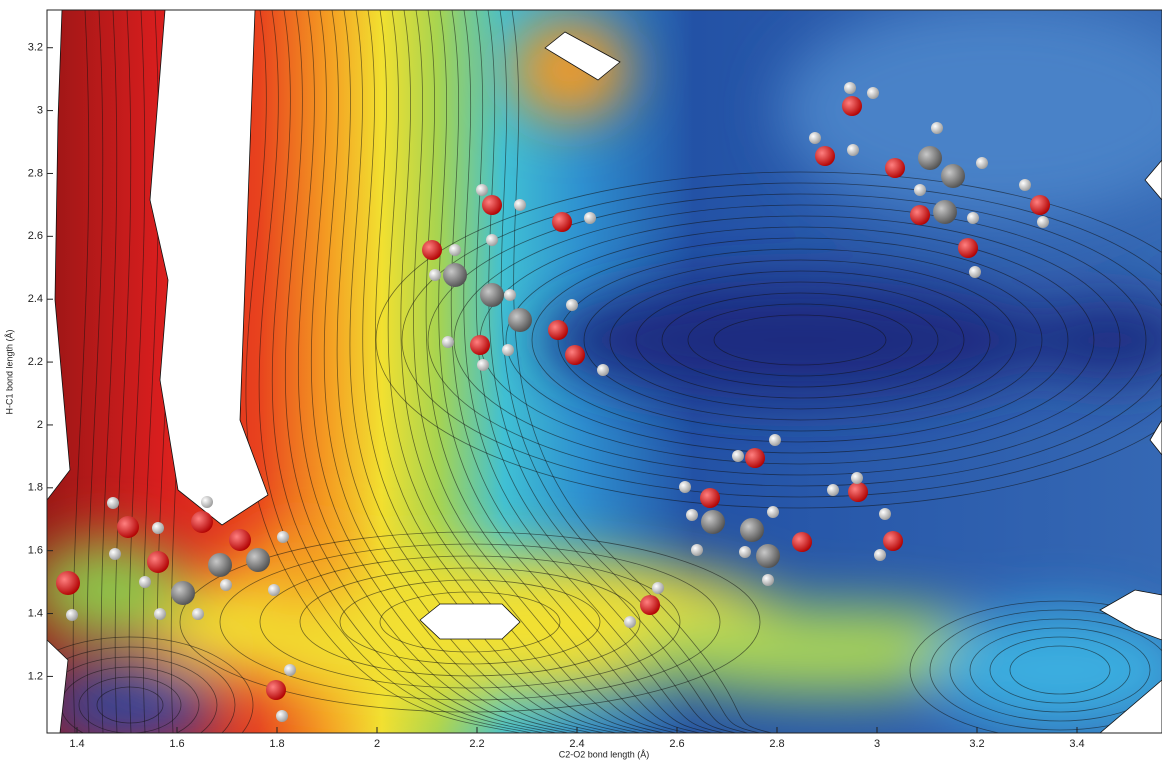  What do you see at coordinates (576, 744) in the screenshot?
I see `x-tick-label: 2.4` at bounding box center [576, 744].